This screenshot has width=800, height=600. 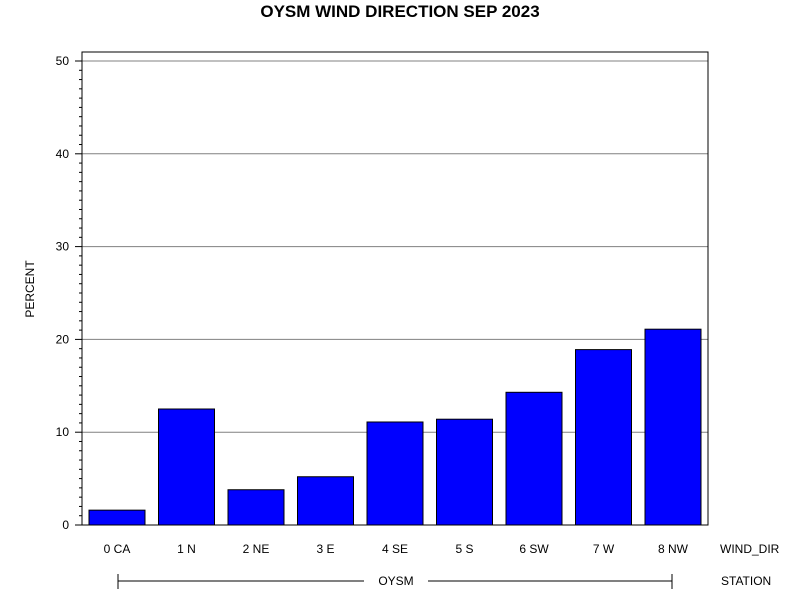 What do you see at coordinates (117, 549) in the screenshot?
I see `x-tick-label: 0 CA` at bounding box center [117, 549].